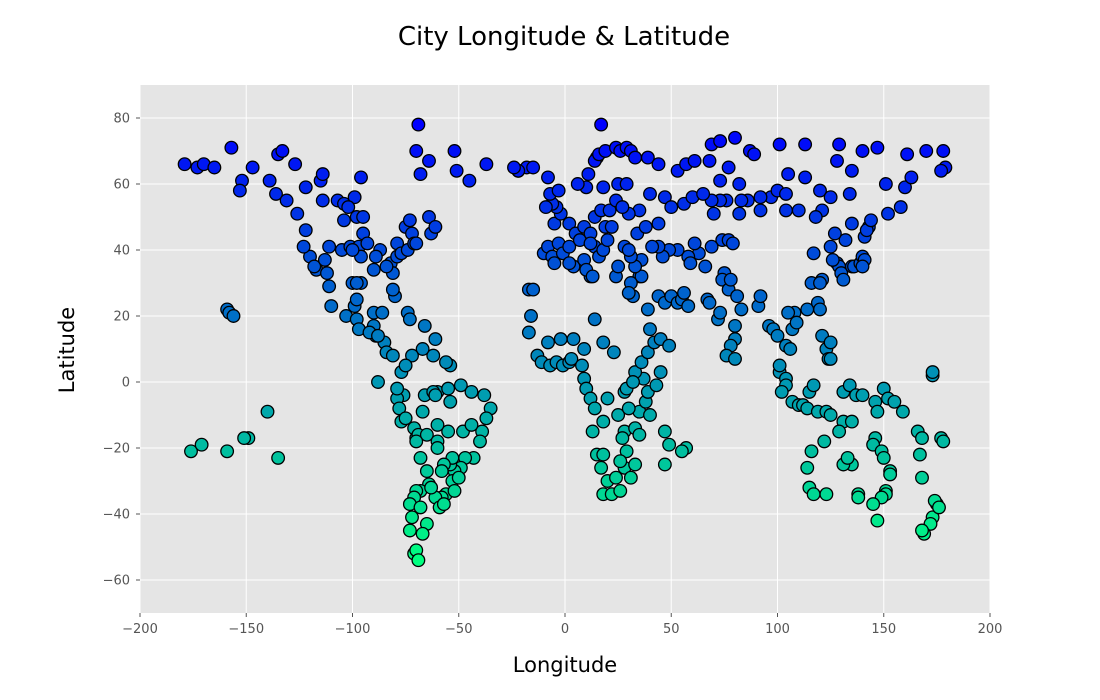 Image resolution: width=1100 pixels, height=700 pixels. What do you see at coordinates (116, 515) in the screenshot?
I see `y-tick-label: −40` at bounding box center [116, 515].